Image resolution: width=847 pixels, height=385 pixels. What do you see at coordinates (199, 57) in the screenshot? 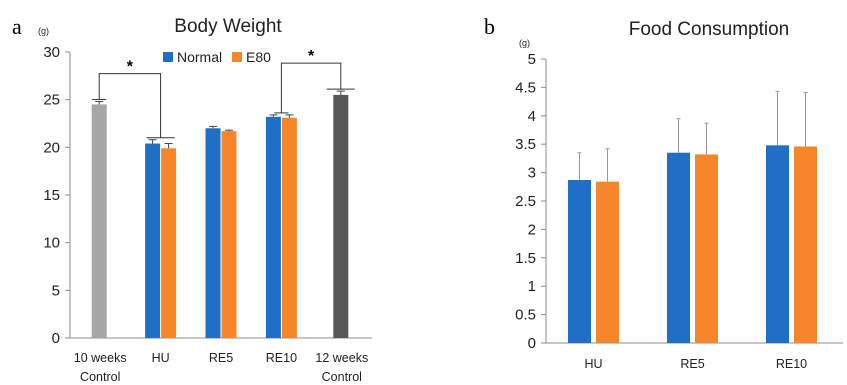
I see `legend-label-normal: Normal` at bounding box center [199, 57].